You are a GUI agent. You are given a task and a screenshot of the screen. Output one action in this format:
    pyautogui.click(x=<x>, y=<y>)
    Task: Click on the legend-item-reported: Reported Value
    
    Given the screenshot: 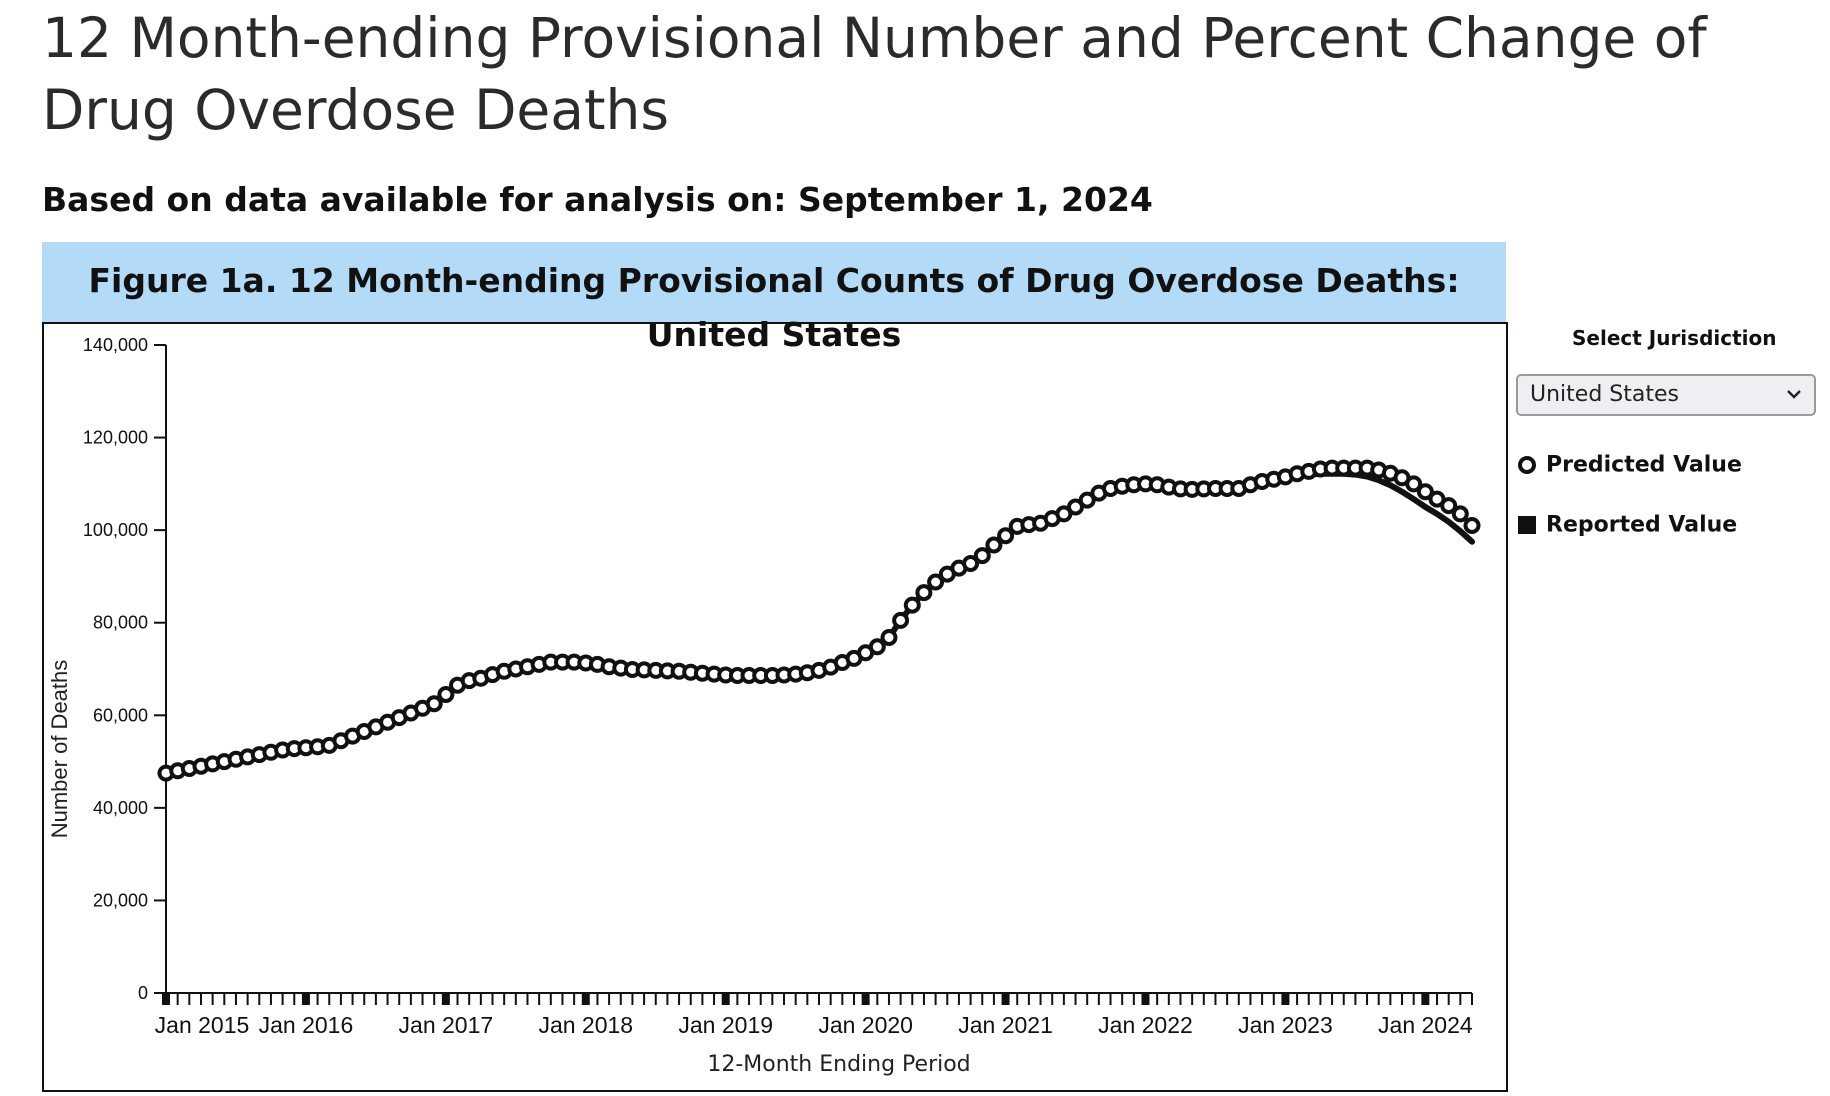 What is the action you would take?
    pyautogui.click(x=1627, y=525)
    